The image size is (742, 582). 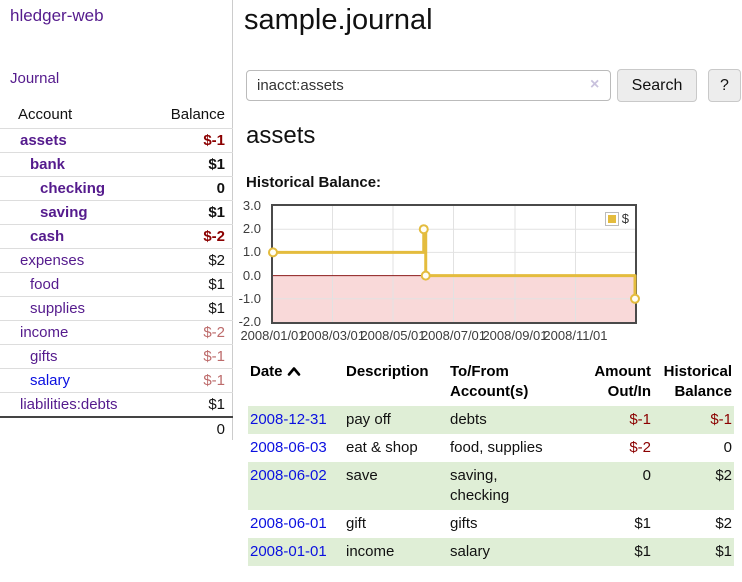 I want to click on transaction-amount: 0, so click(x=646, y=475).